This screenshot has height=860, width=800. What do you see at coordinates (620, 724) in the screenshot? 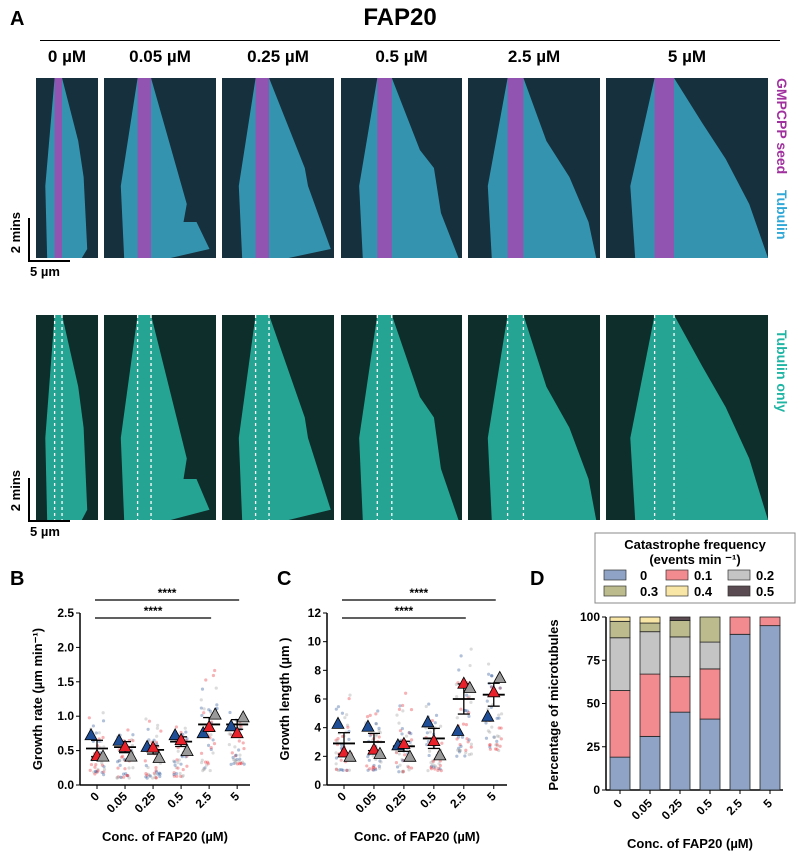
I see `bar-segment-0.1` at bounding box center [620, 724].